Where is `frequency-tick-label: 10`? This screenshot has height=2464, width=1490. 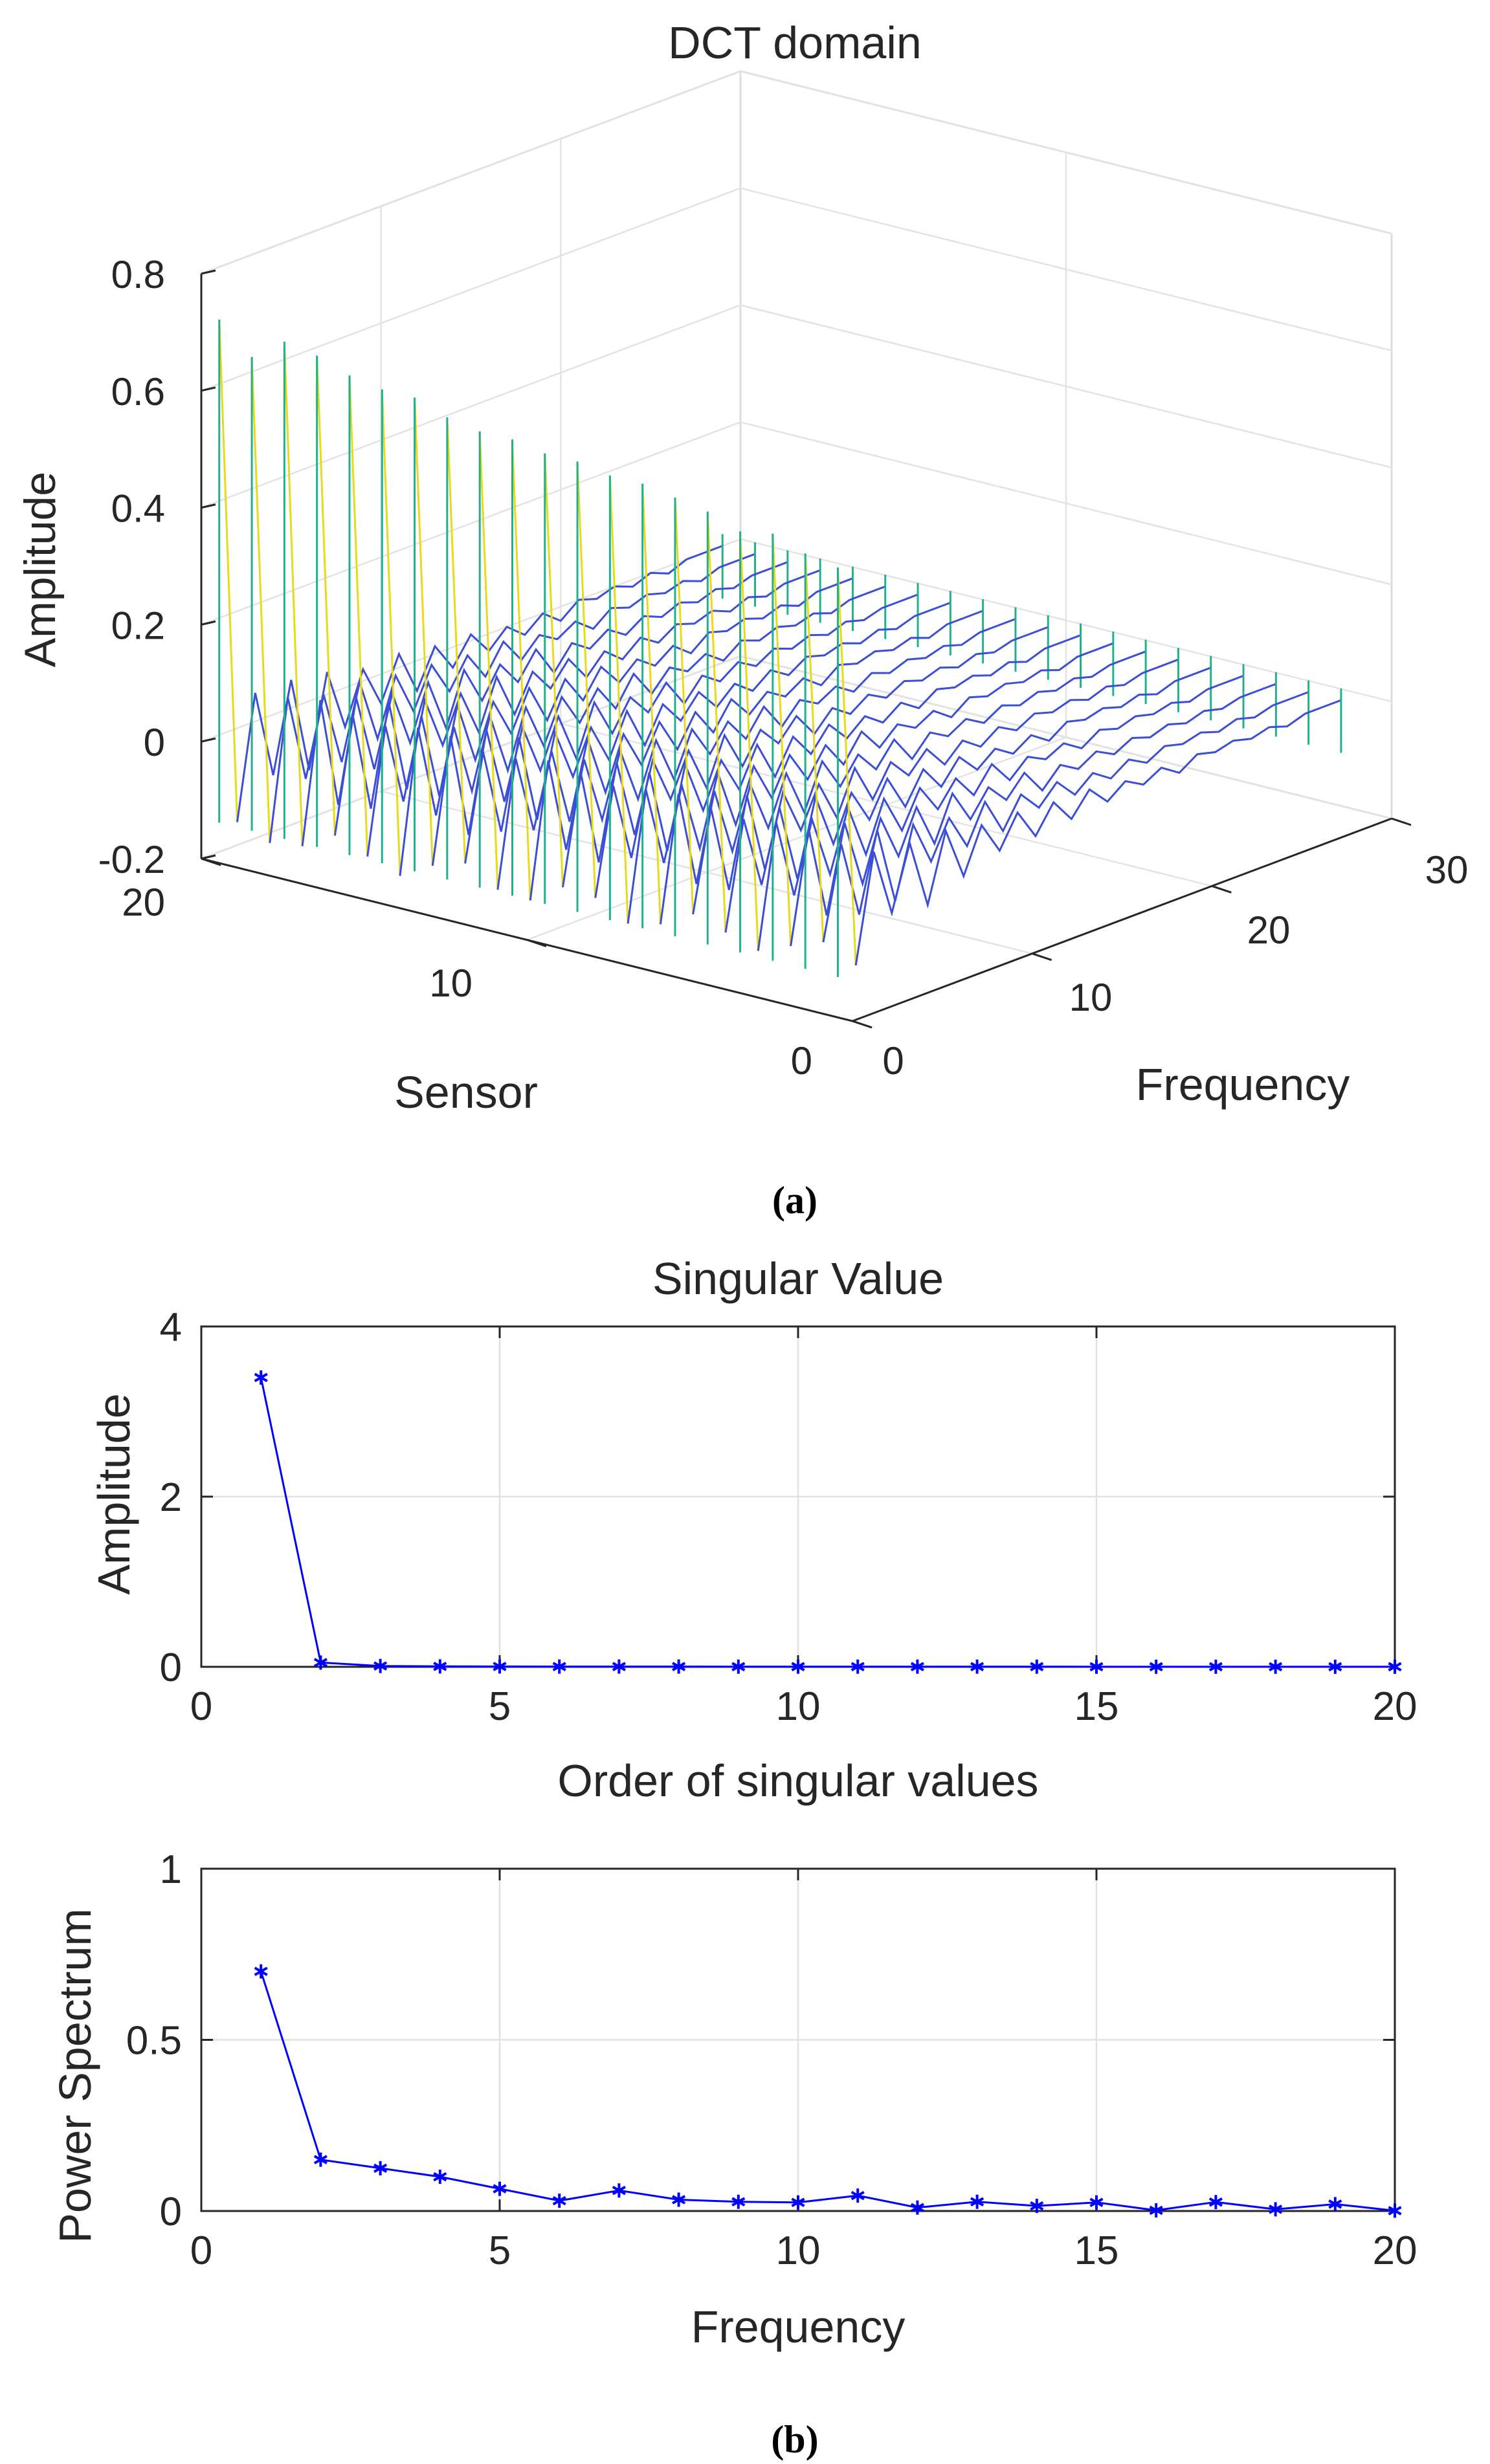
frequency-tick-label: 10 is located at coordinates (1091, 997).